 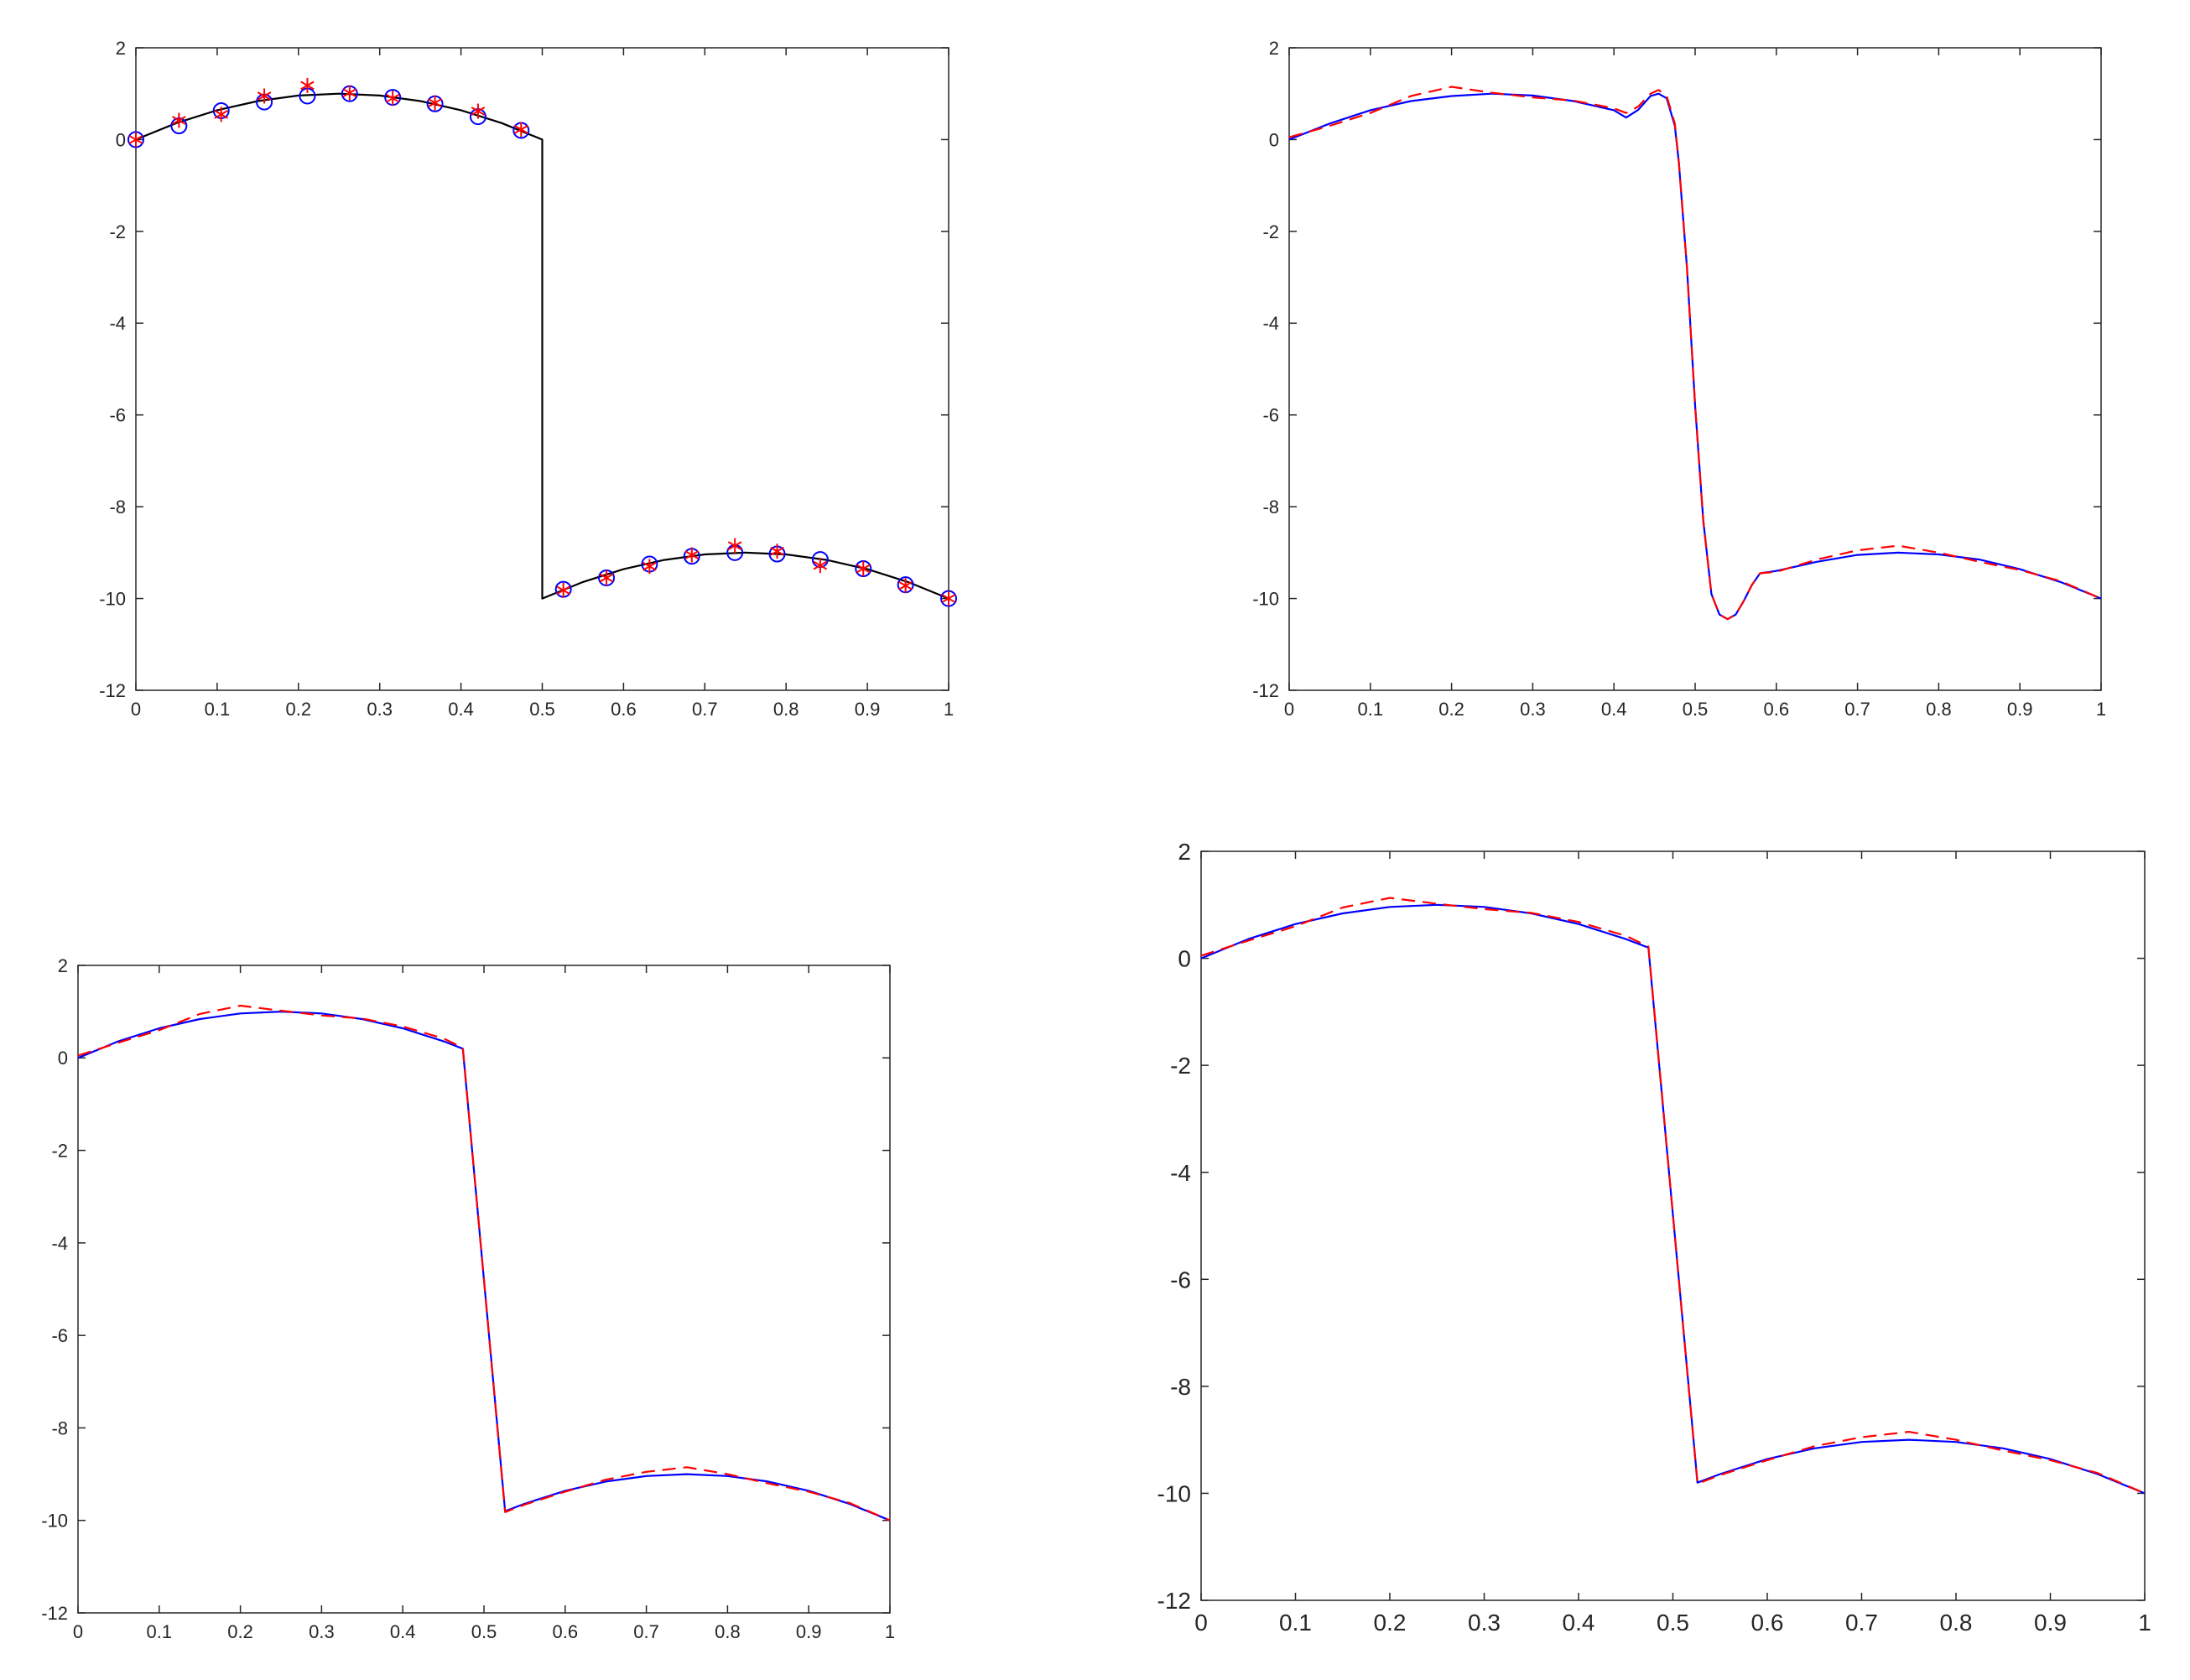 What do you see at coordinates (2020, 709) in the screenshot?
I see `x-tick-label: 0.9` at bounding box center [2020, 709].